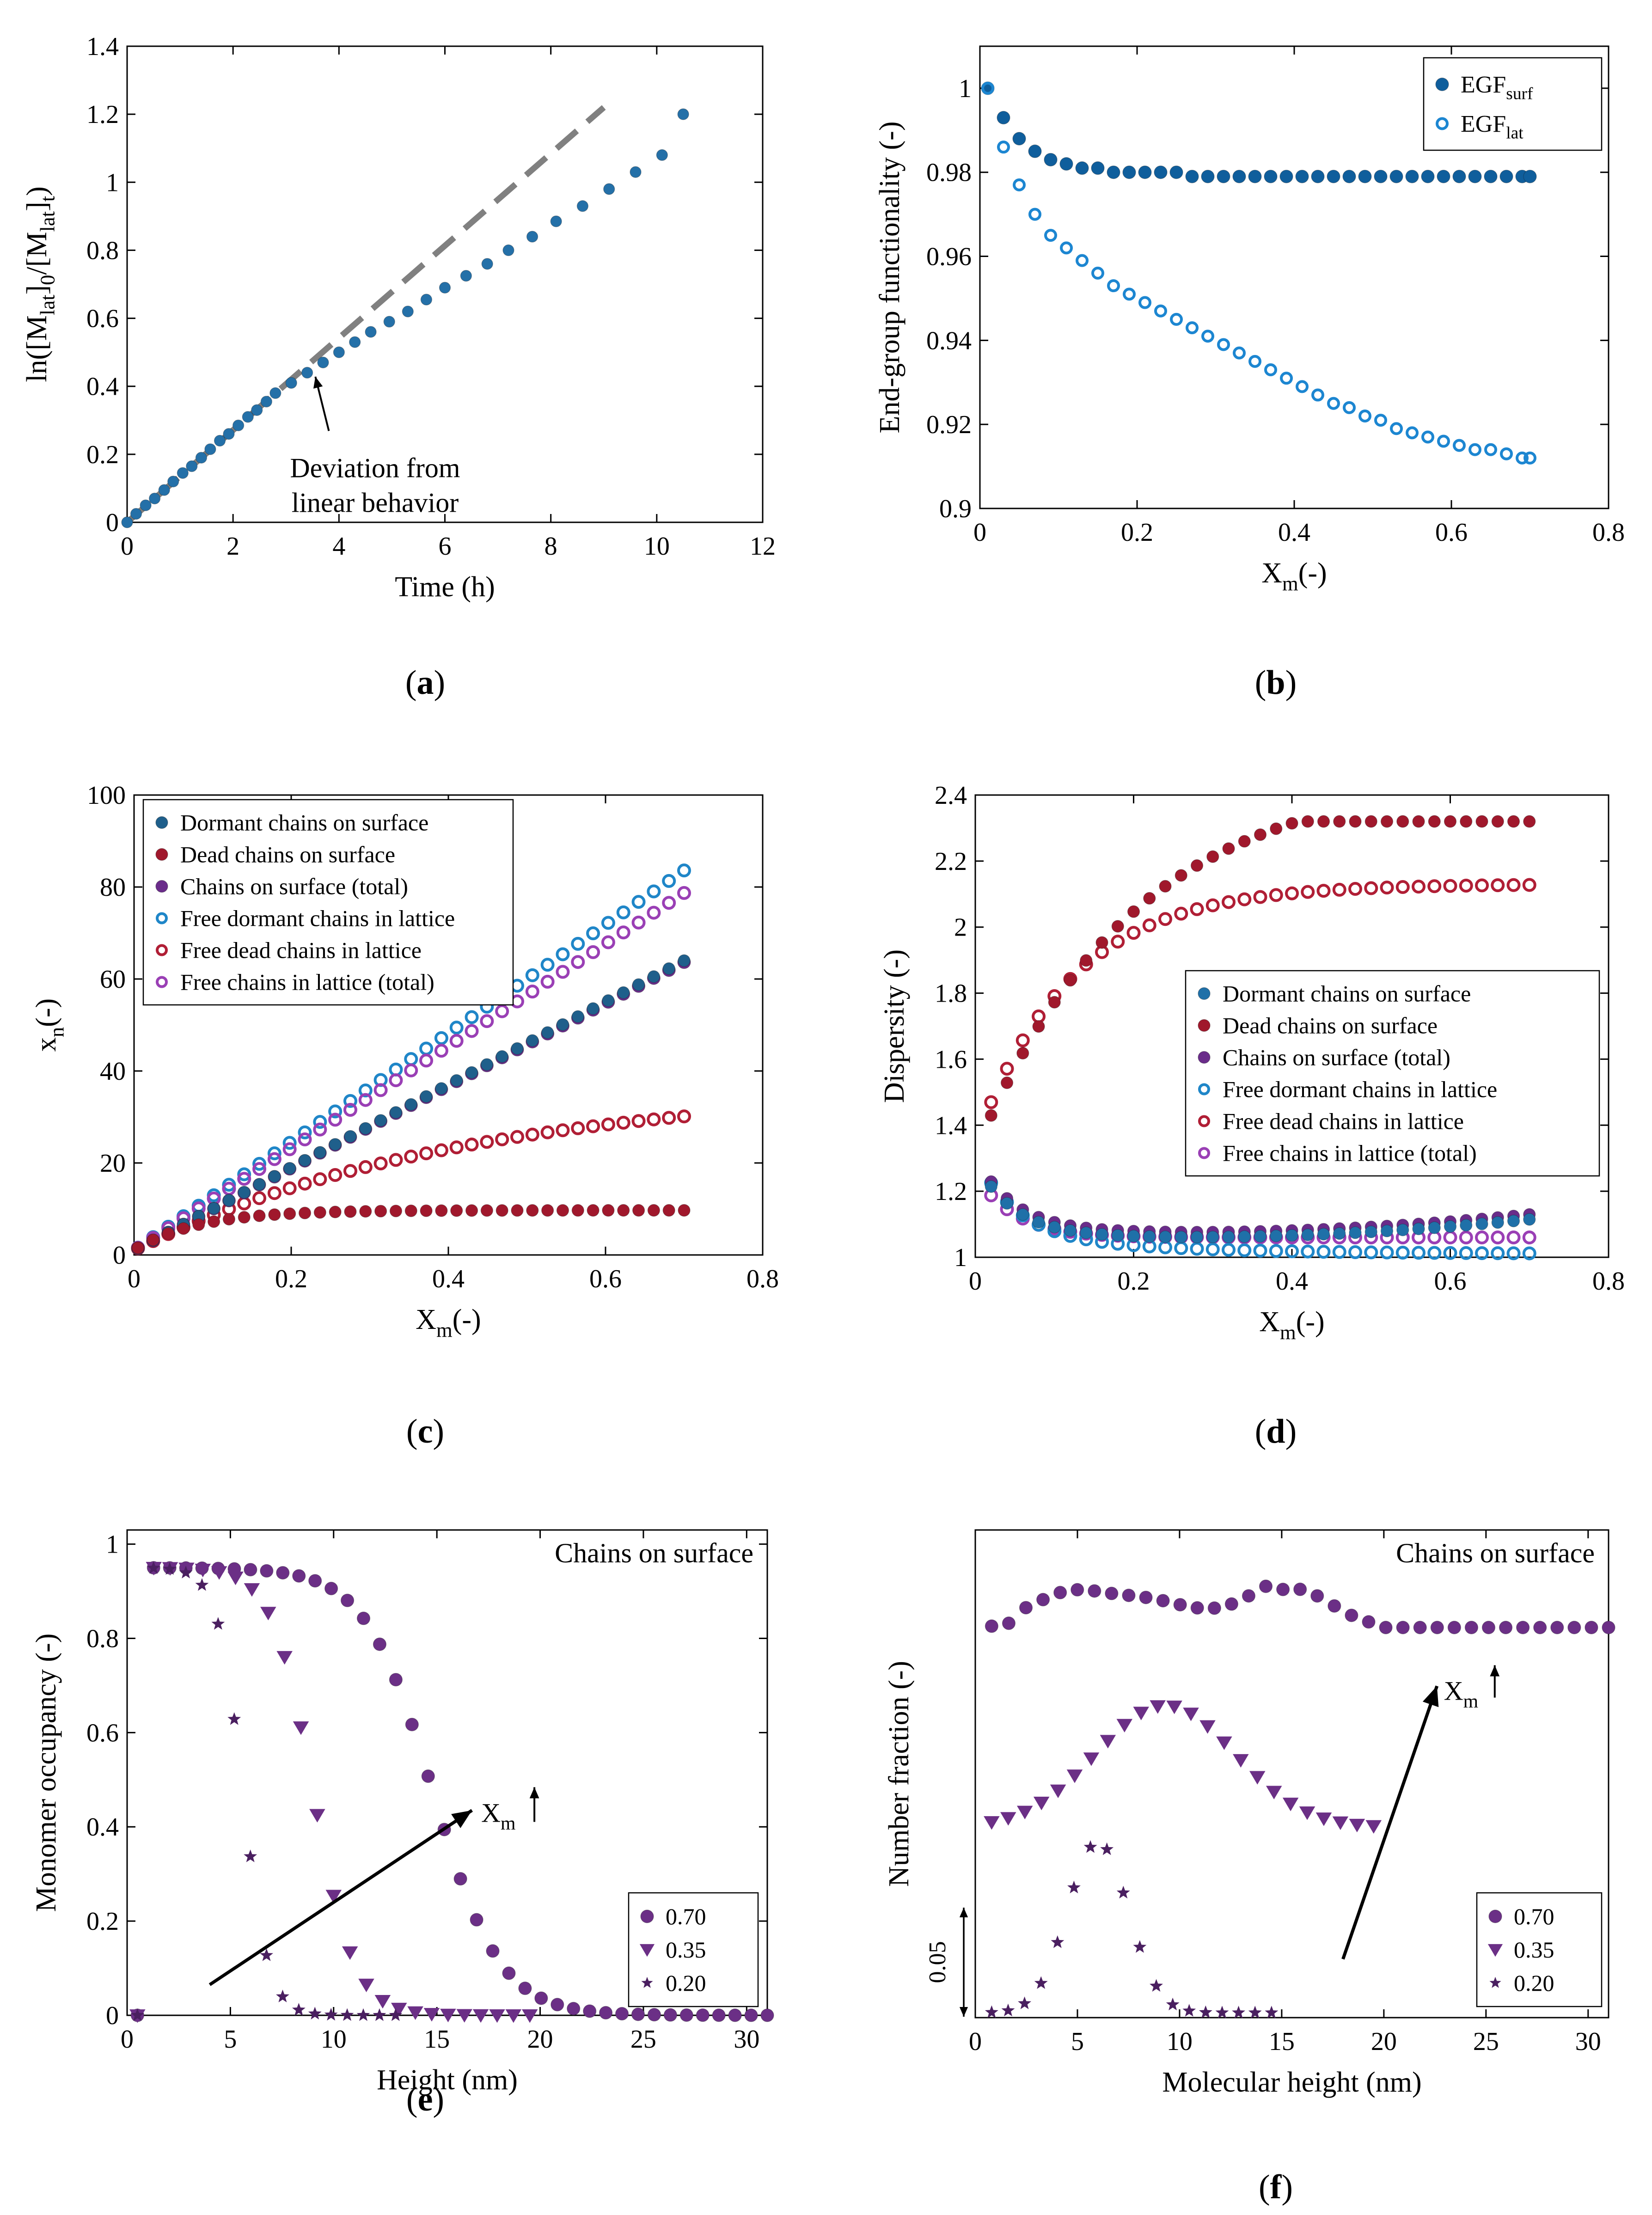  I want to click on y-tick-label: 0.2, so click(102, 455).